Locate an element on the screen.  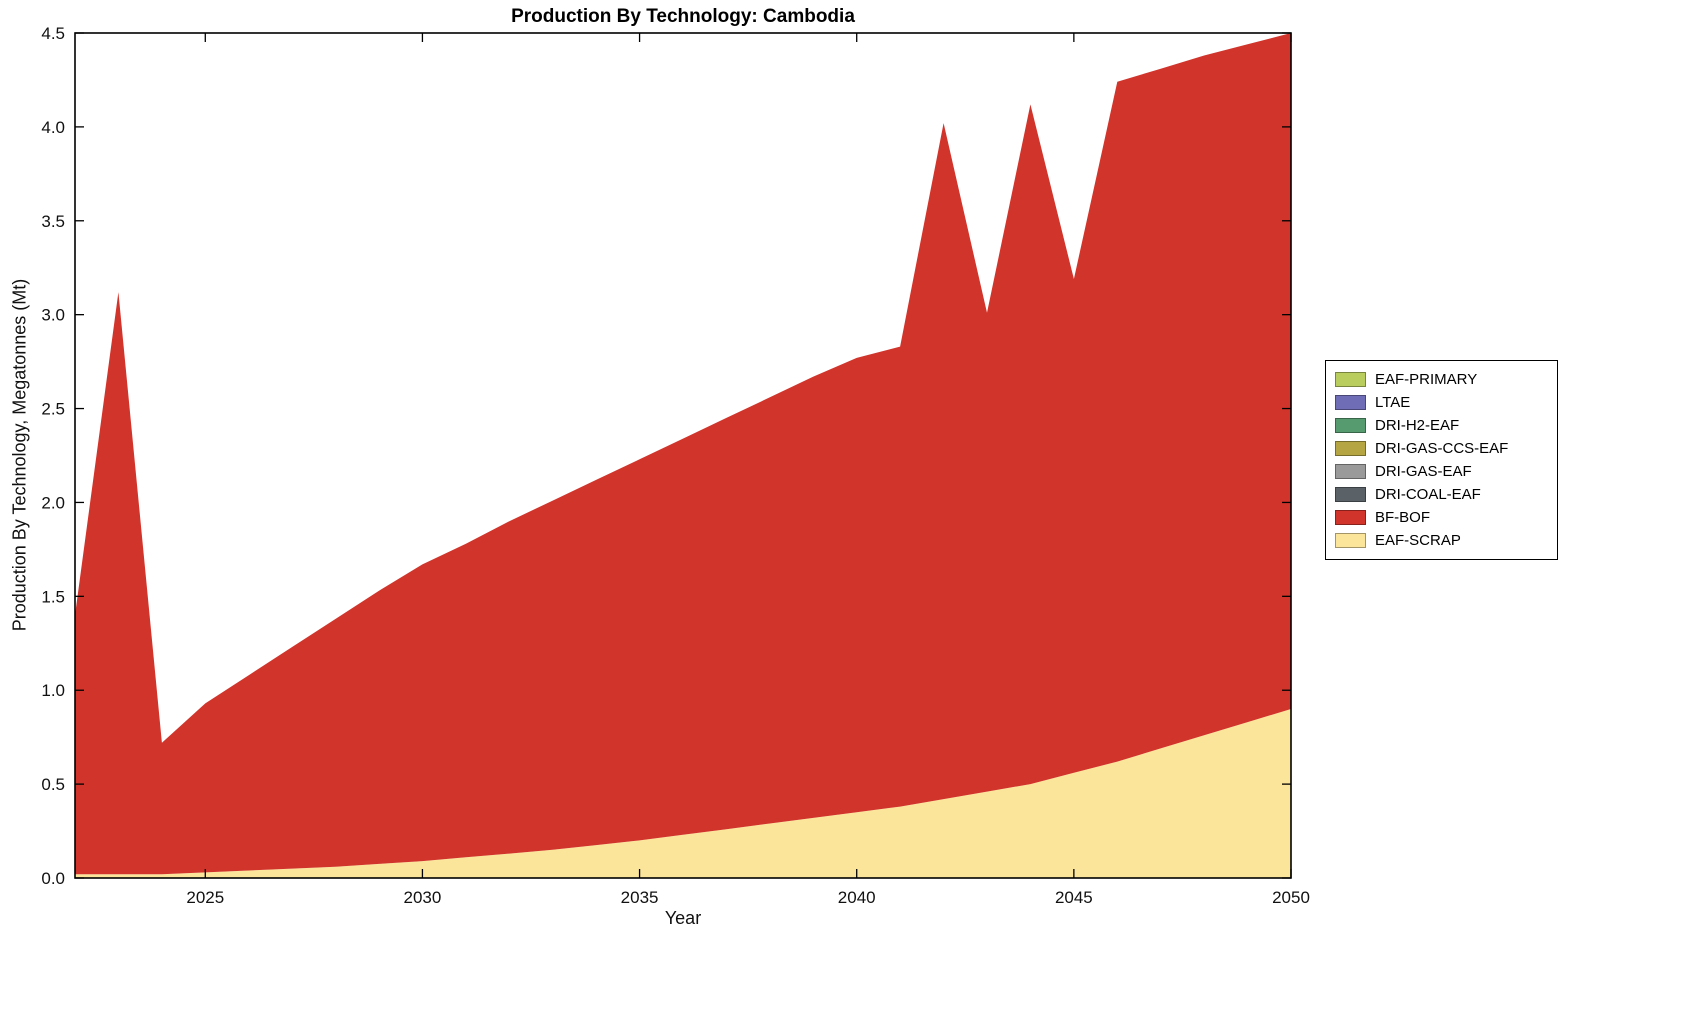
legend-item: BF-BOF is located at coordinates (1441, 517).